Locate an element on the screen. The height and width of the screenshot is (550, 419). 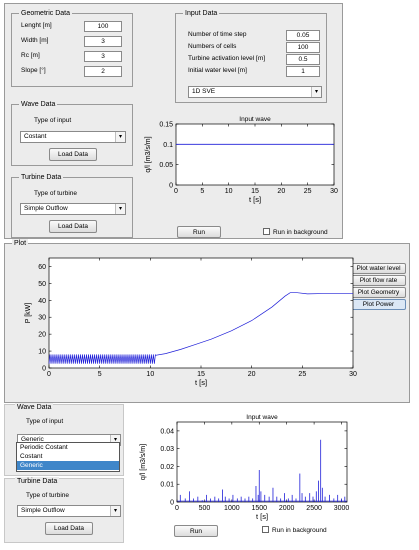
wave-type-select-top: Costant ▾ is located at coordinates (73, 137).